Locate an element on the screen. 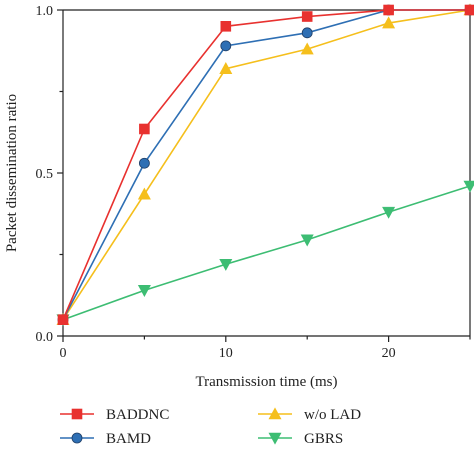 The height and width of the screenshot is (451, 474). legend-label-gbrs: GBRS is located at coordinates (323, 439).